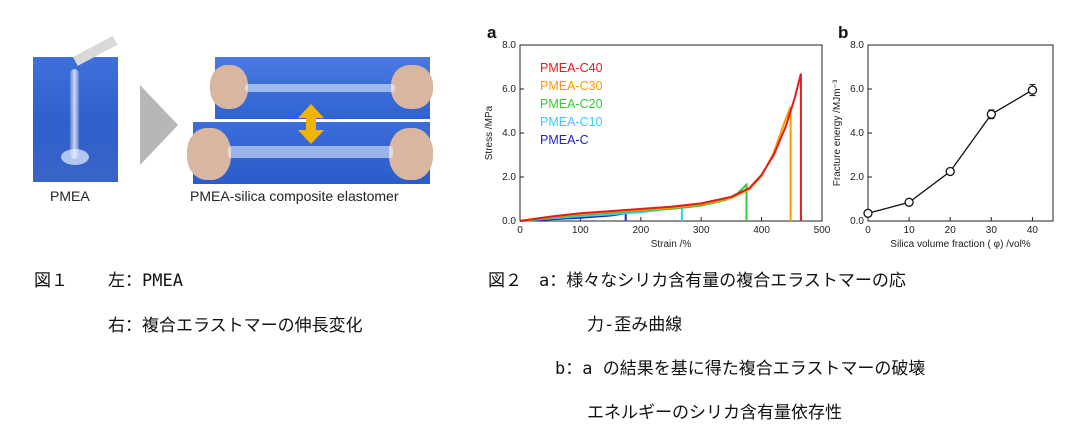  What do you see at coordinates (564, 140) in the screenshot?
I see `legend-entry: PMEA-C` at bounding box center [564, 140].